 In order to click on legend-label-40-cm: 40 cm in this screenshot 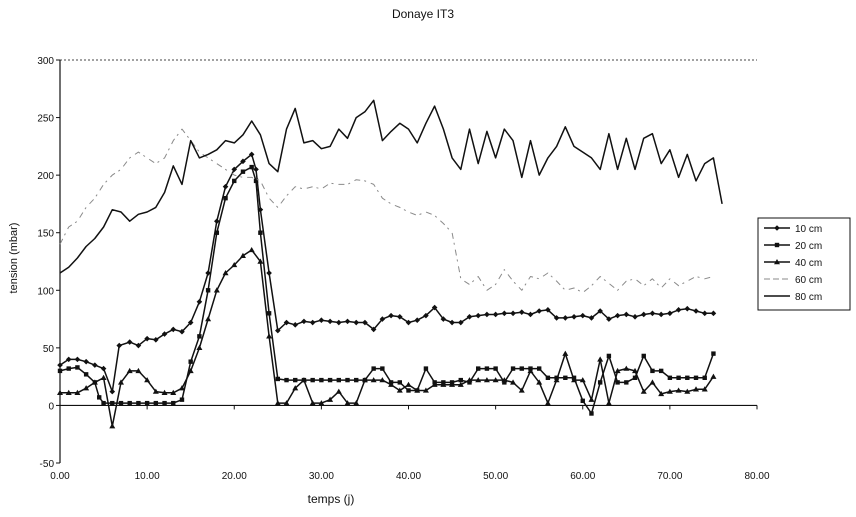, I will do `click(808, 263)`.